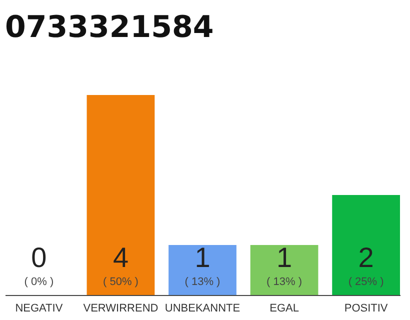 The image size is (410, 320). Describe the element at coordinates (120, 257) in the screenshot. I see `data-label: 4` at that location.